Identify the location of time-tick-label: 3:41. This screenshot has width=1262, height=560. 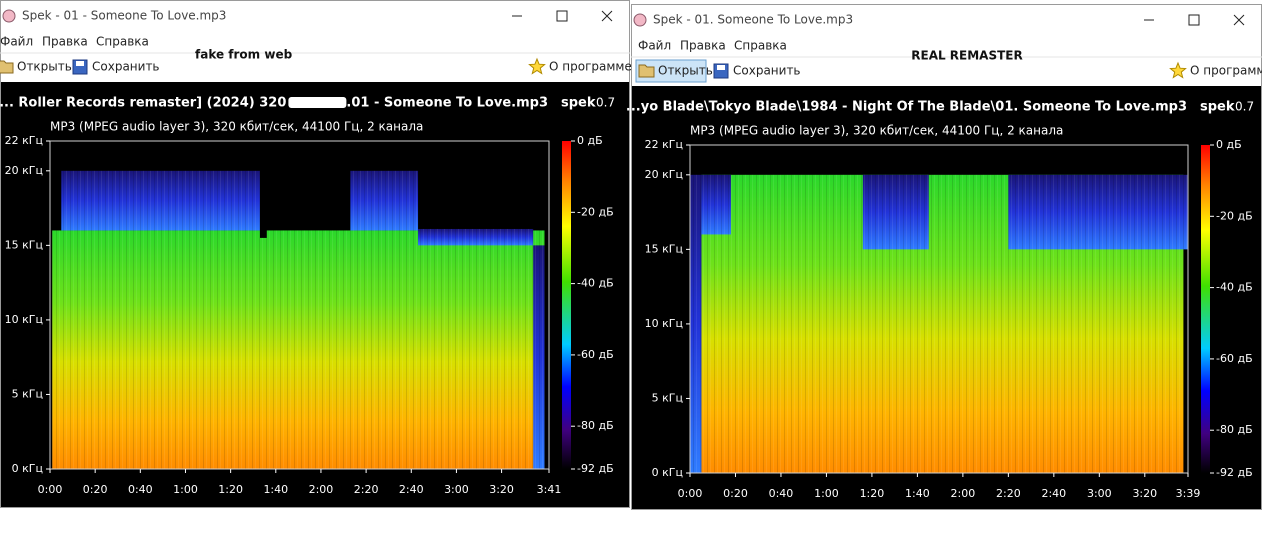
(549, 489).